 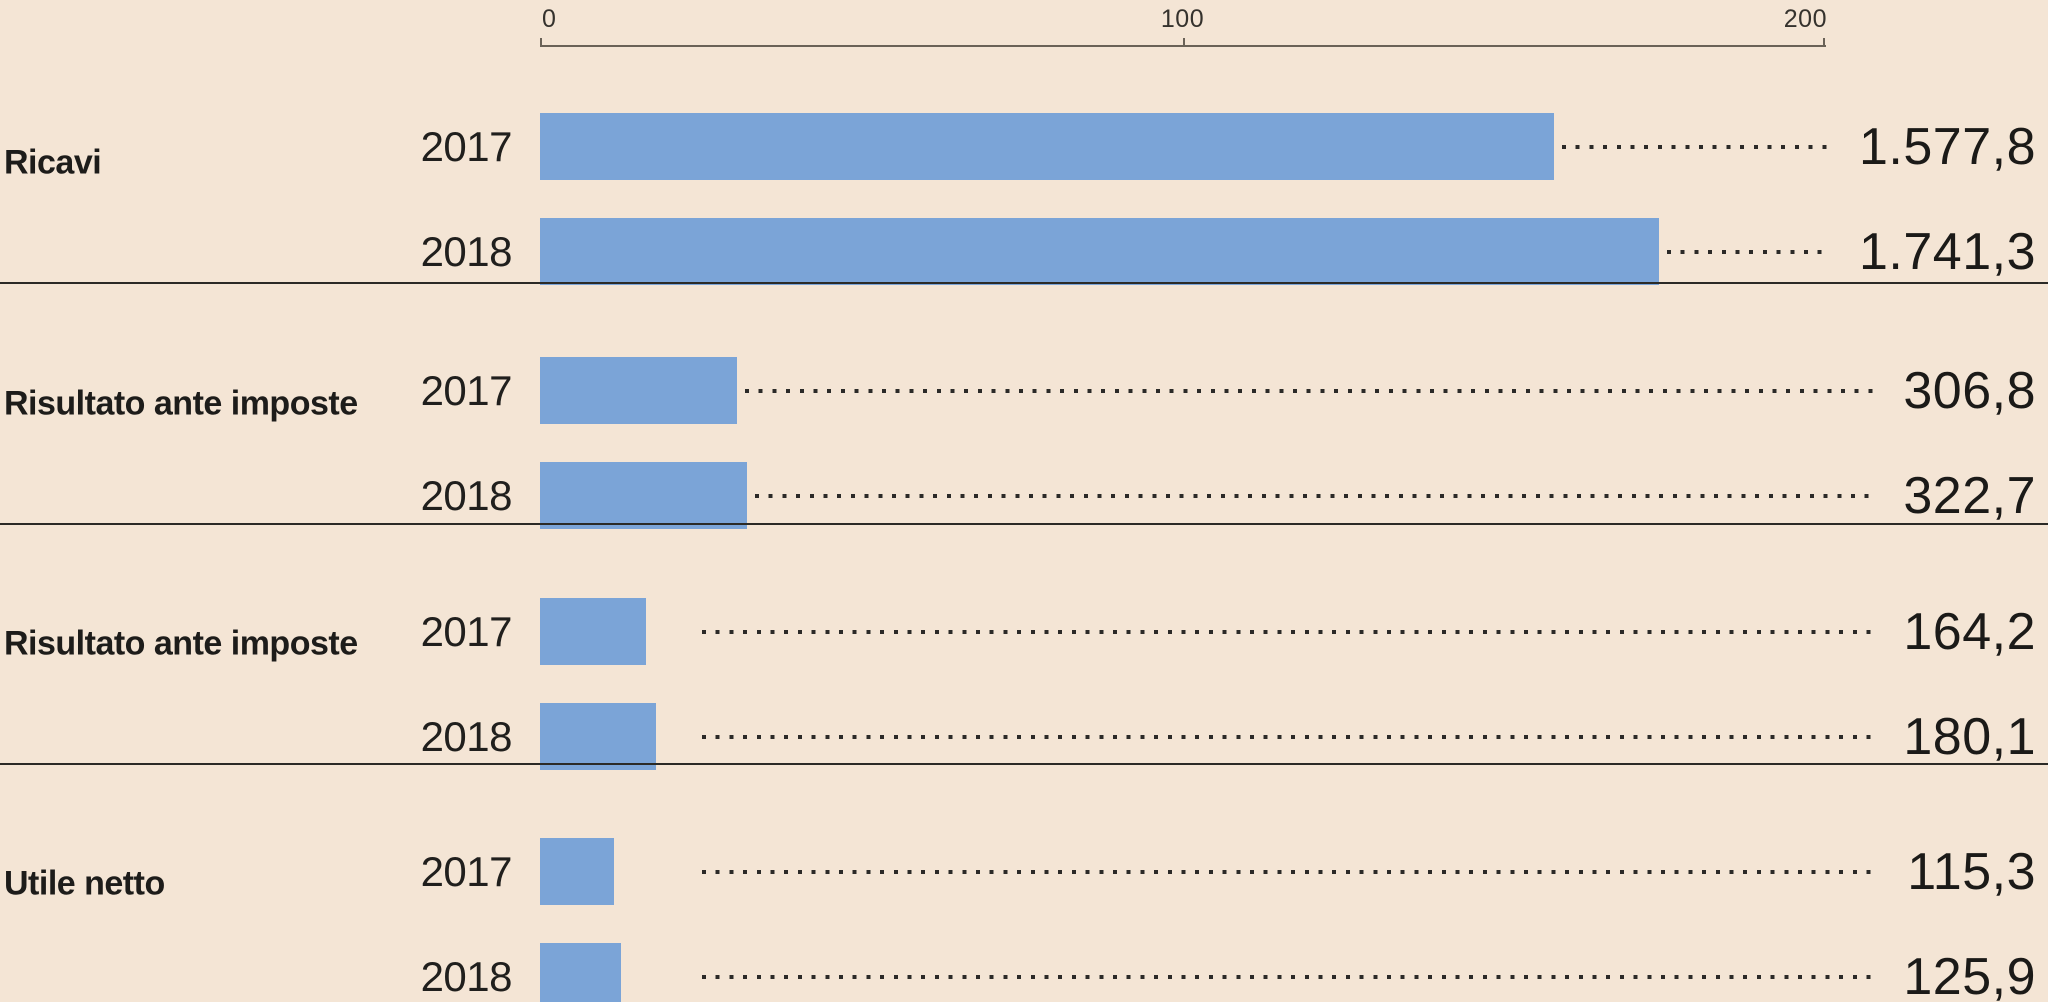 I want to click on value-label: 306,8, so click(x=1969, y=390).